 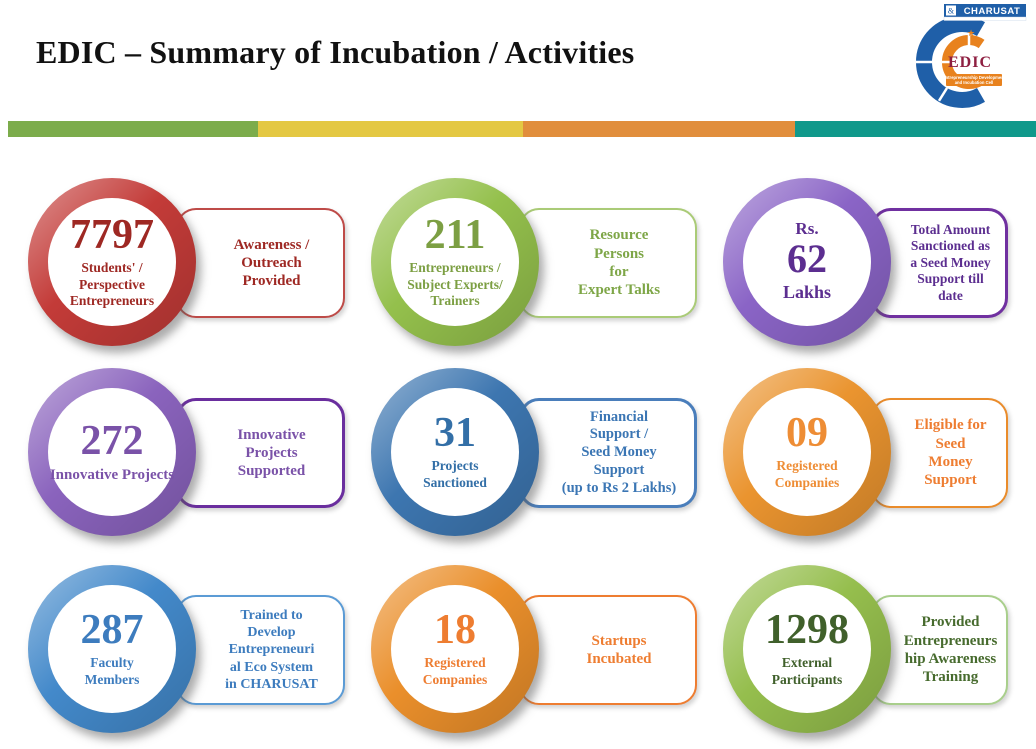 I want to click on stat-label: External Participants, so click(x=807, y=671).